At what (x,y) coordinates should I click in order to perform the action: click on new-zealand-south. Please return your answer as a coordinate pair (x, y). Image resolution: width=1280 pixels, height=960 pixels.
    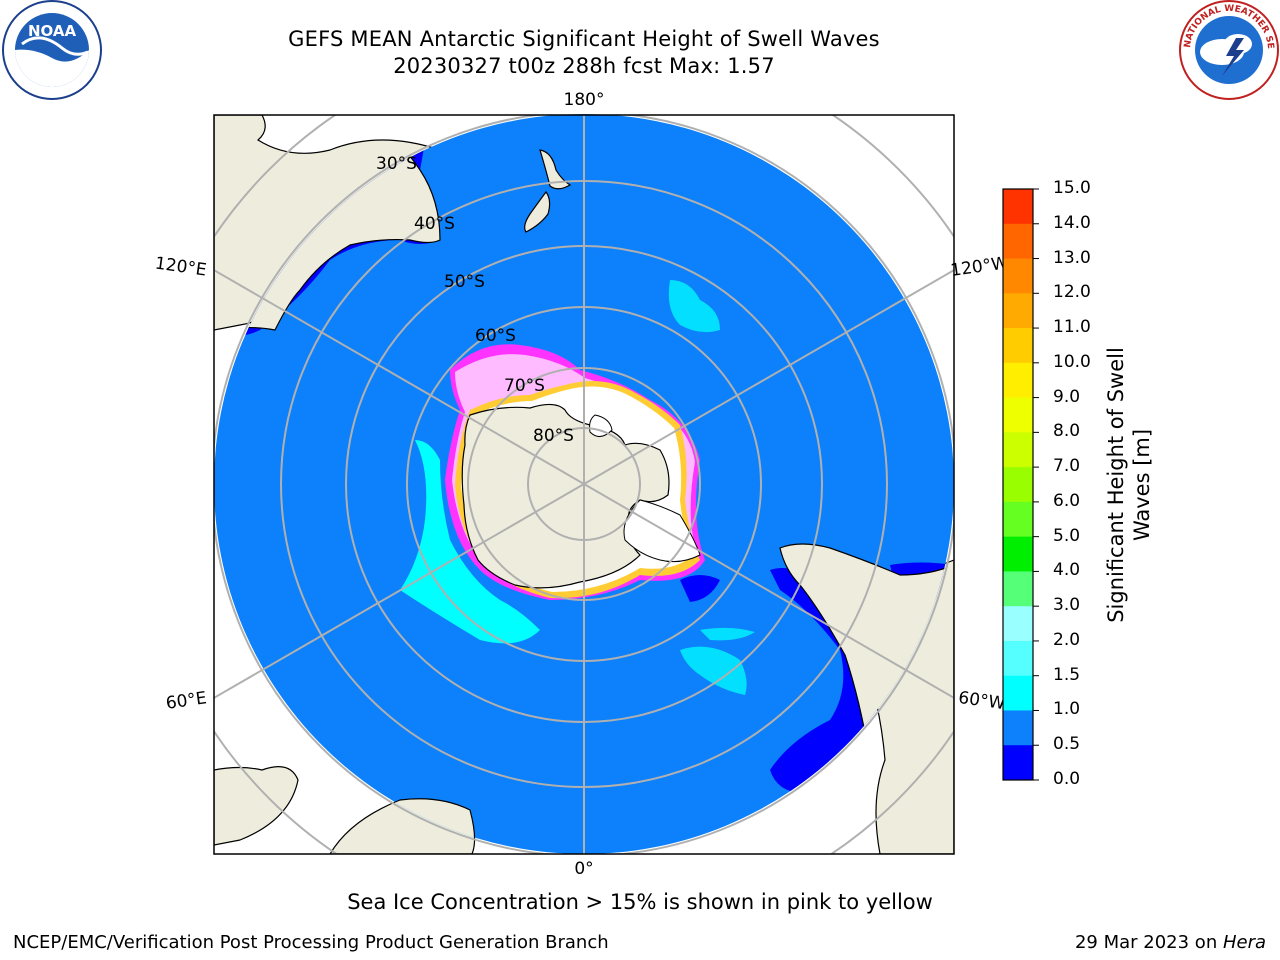
    Looking at the image, I should click on (537, 211).